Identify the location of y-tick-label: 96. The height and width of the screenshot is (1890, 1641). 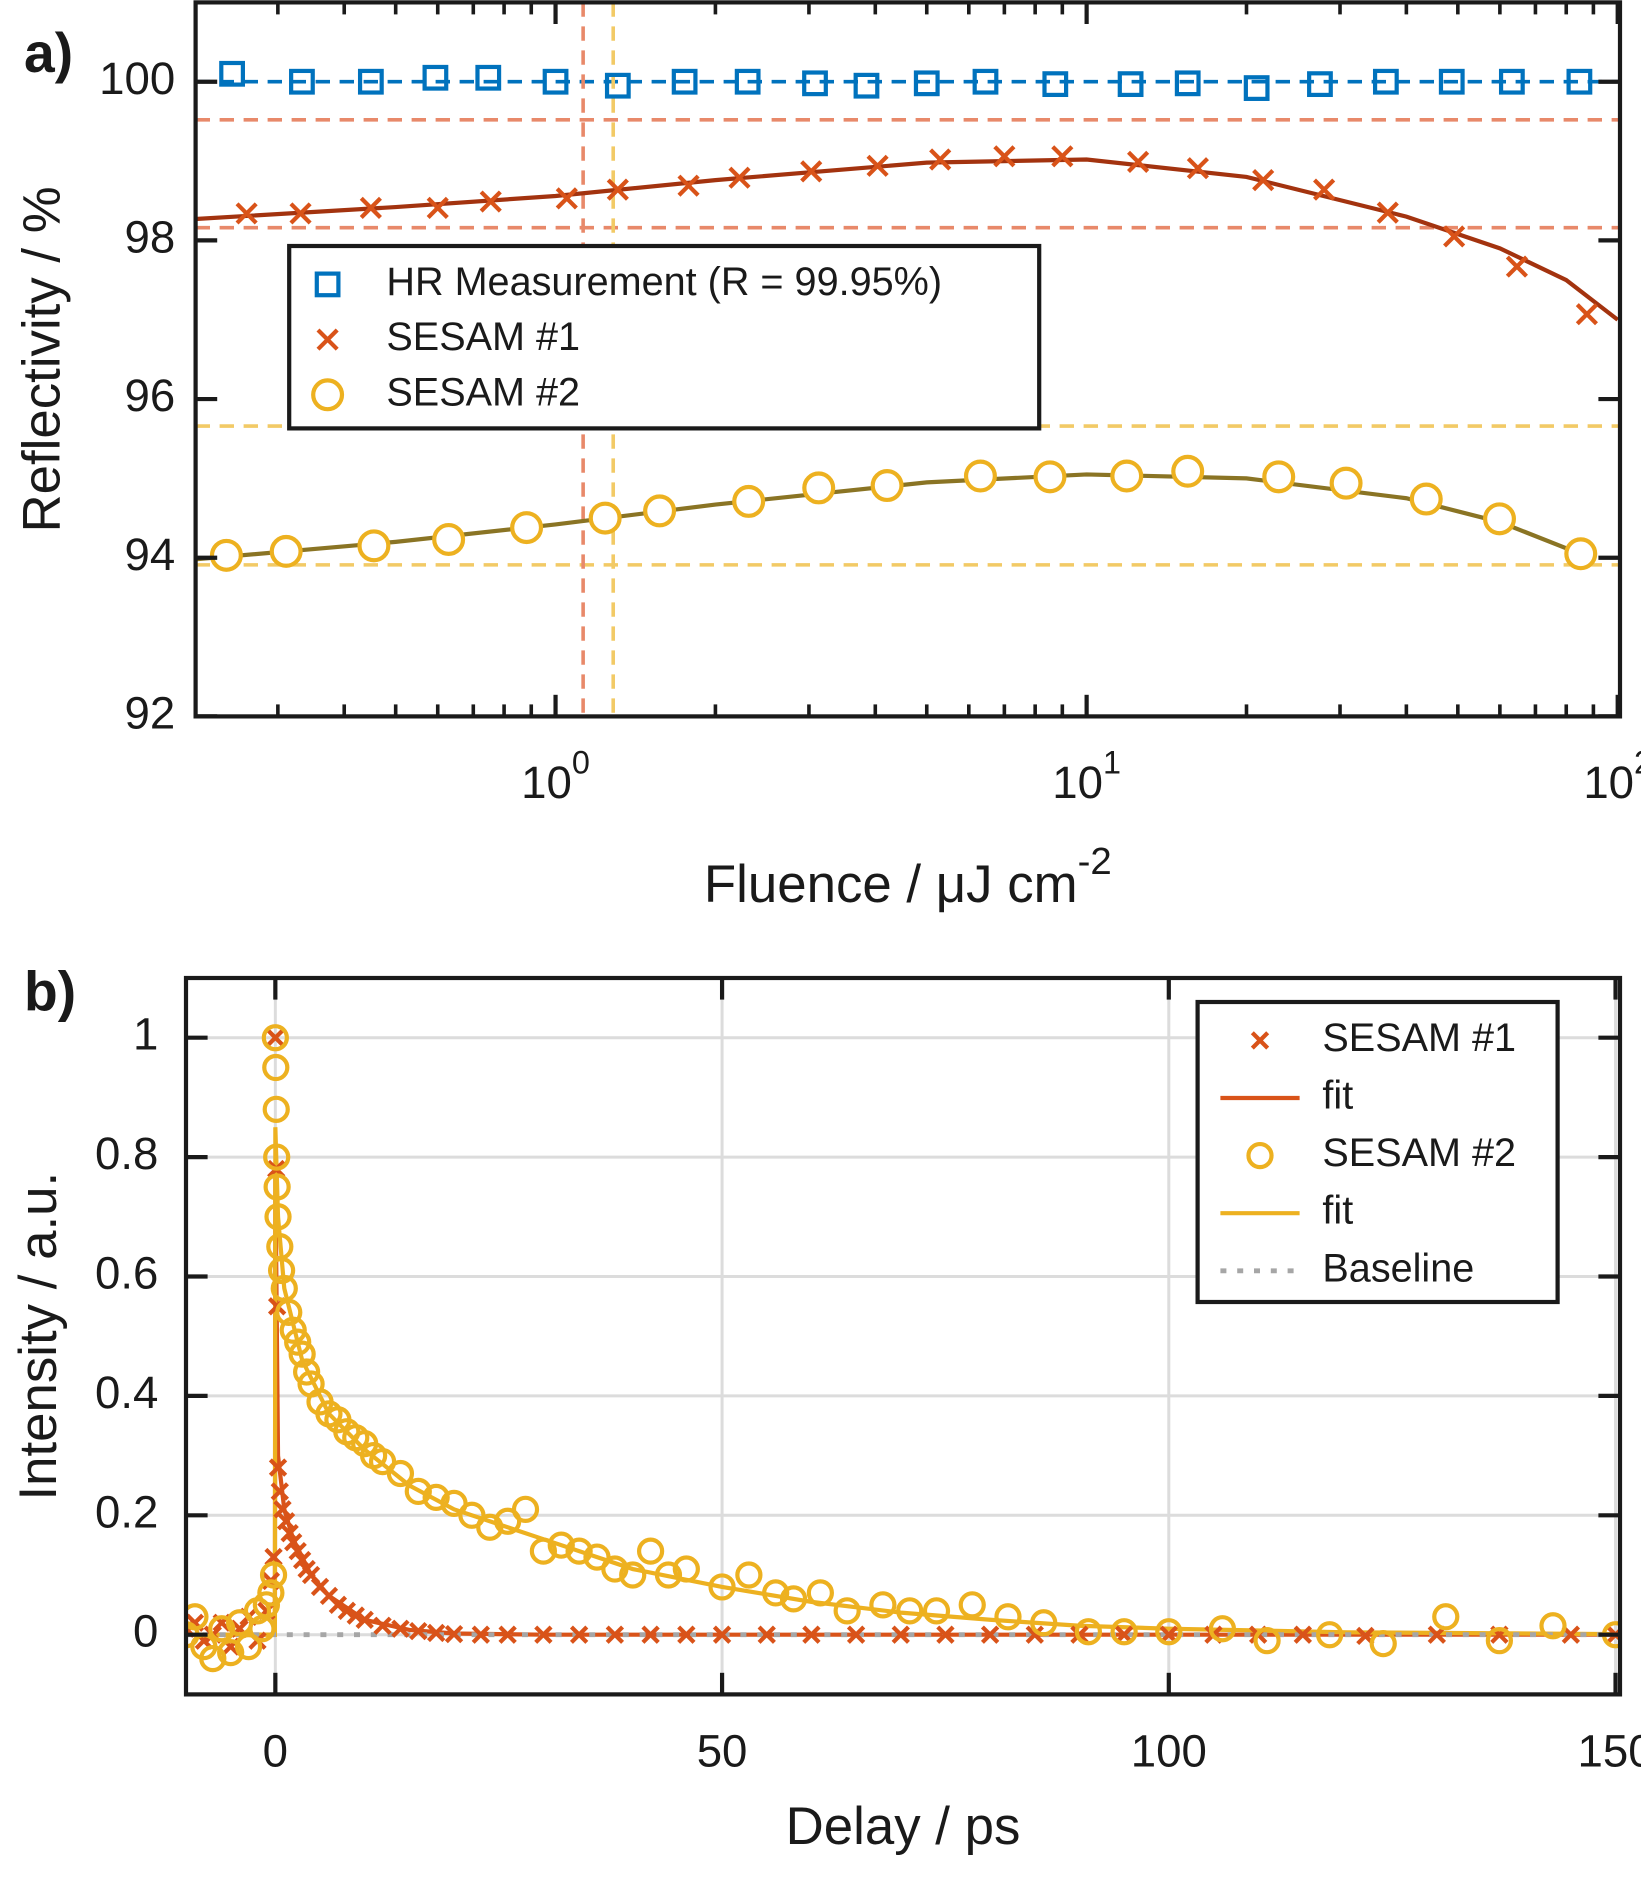
(149, 395).